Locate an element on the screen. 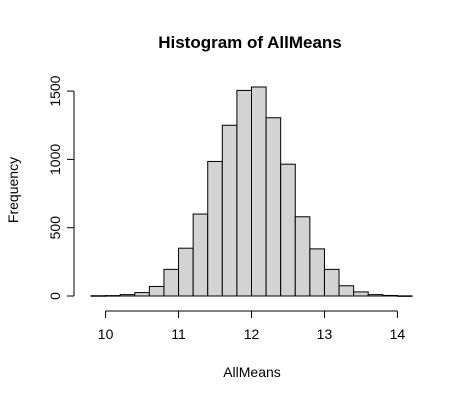 The image size is (465, 402). y-tick-label: 1000 is located at coordinates (55, 159).